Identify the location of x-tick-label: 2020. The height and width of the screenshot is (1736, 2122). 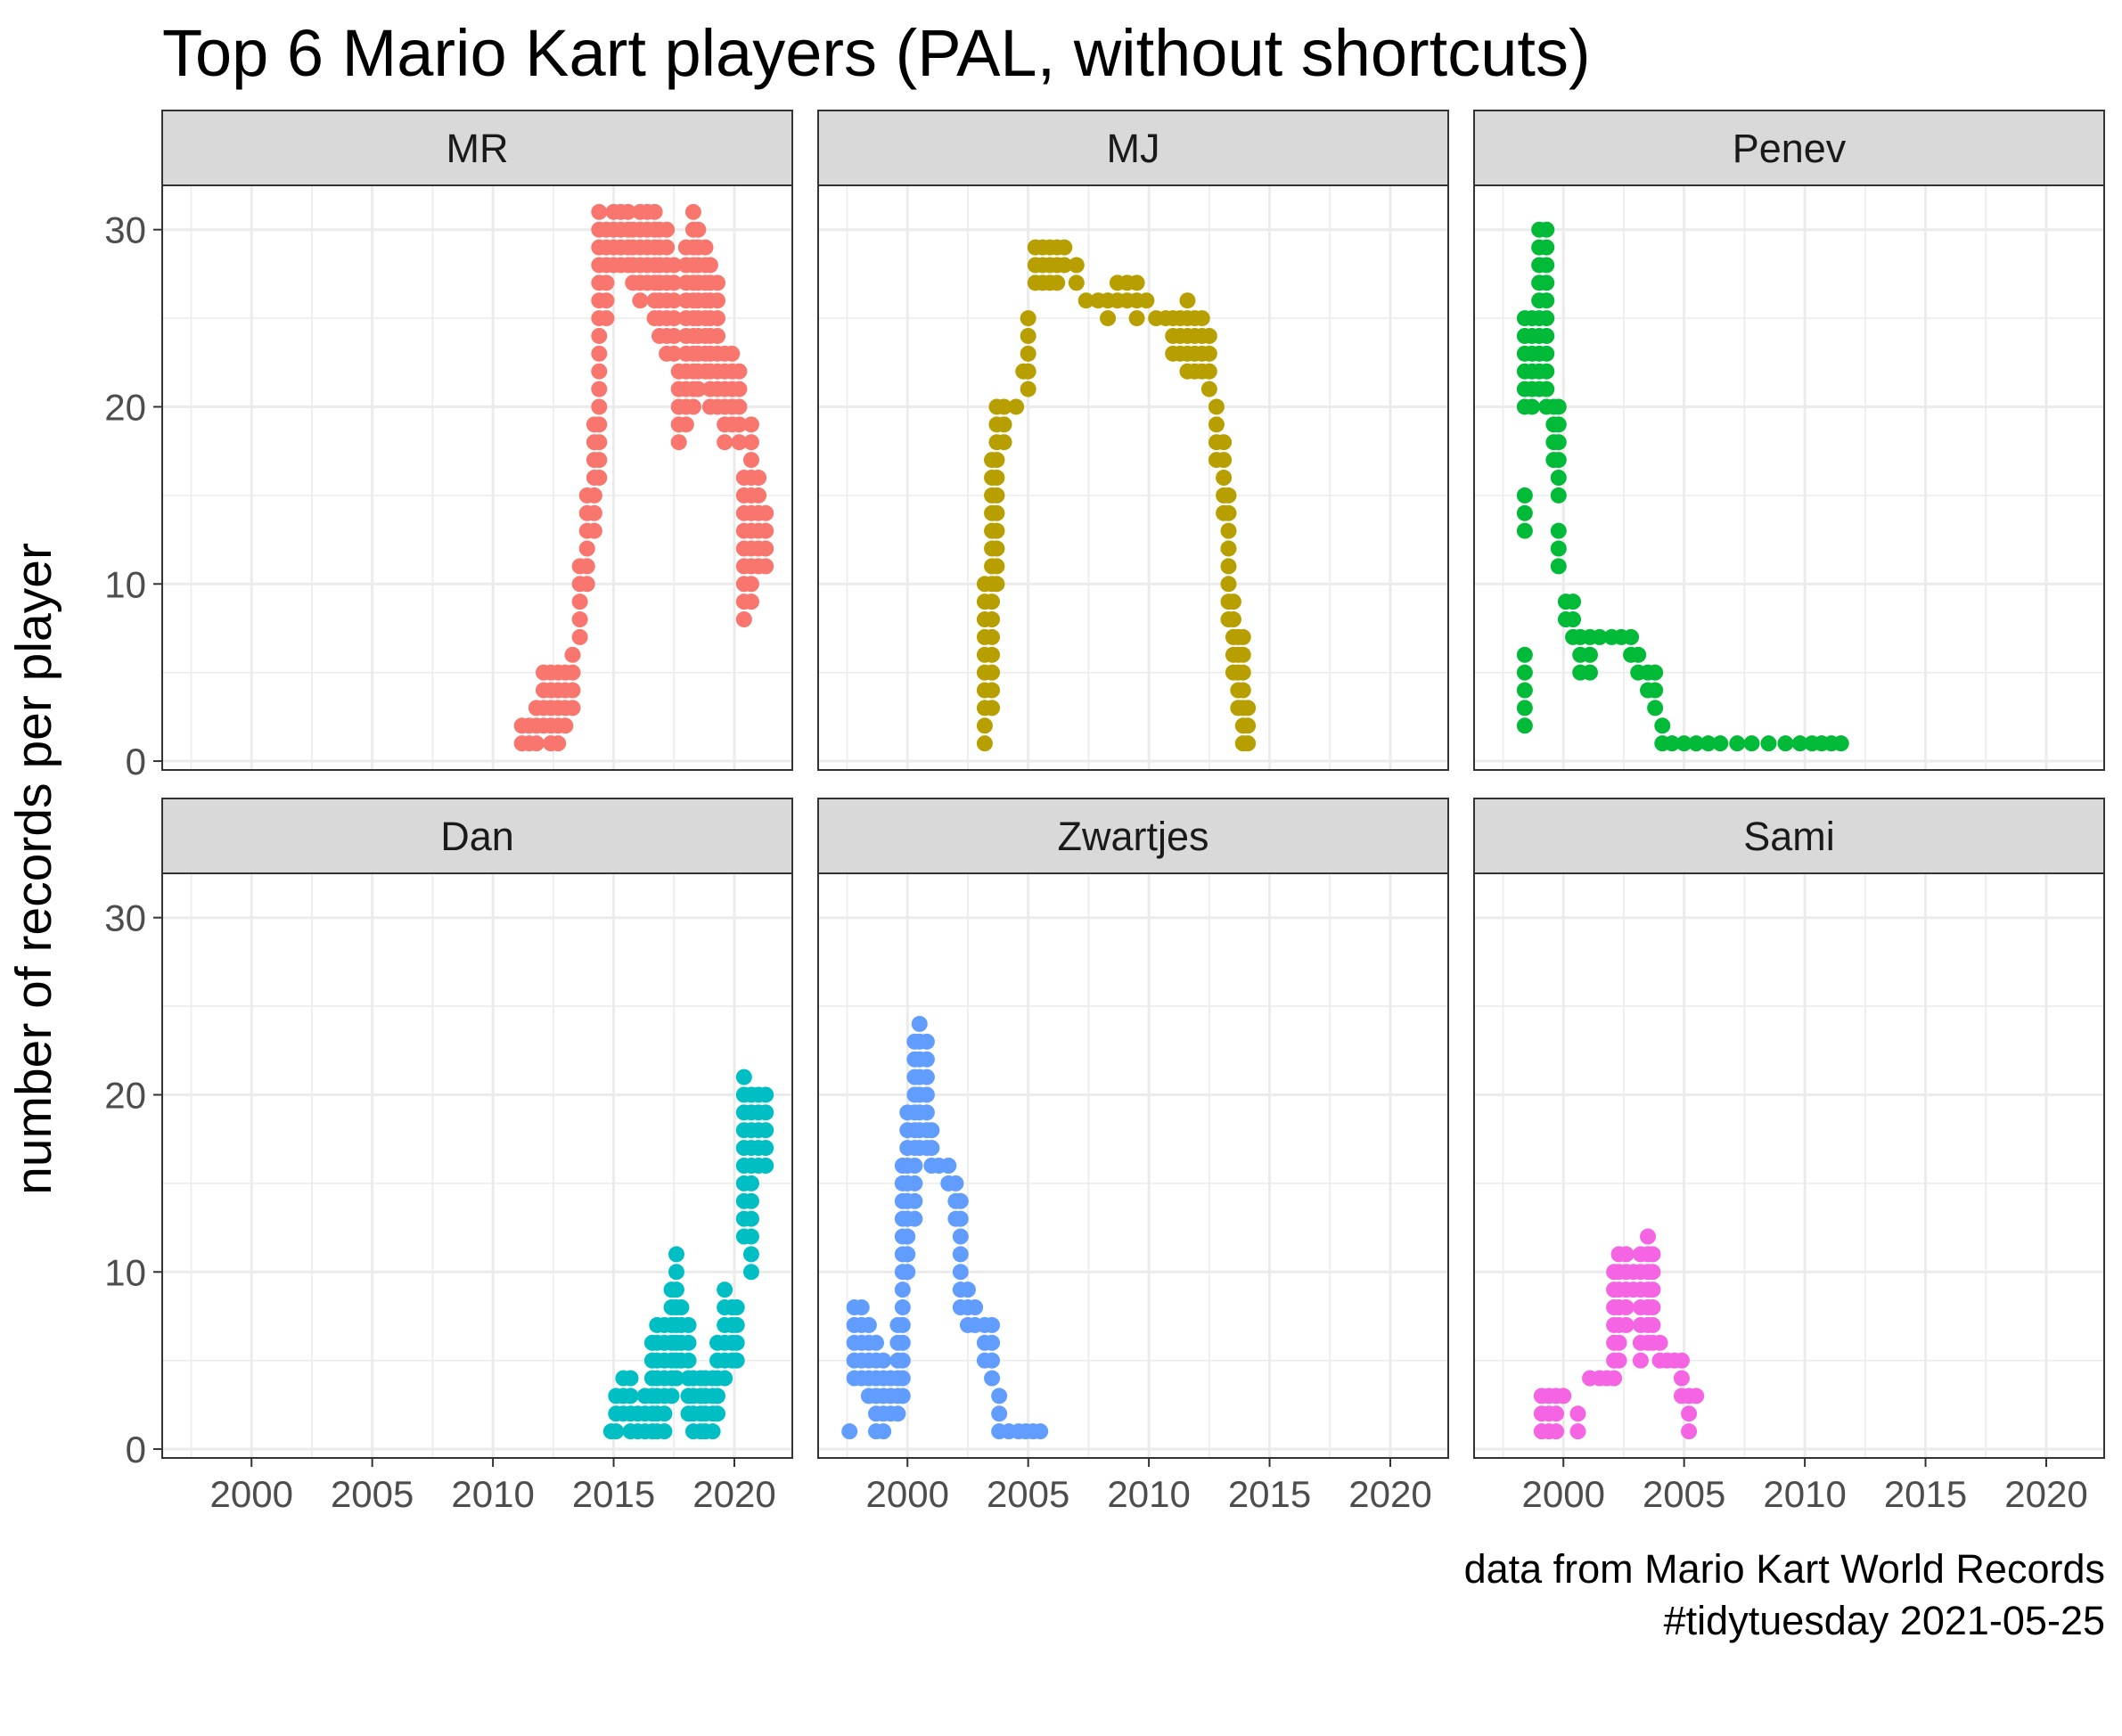
(733, 1494).